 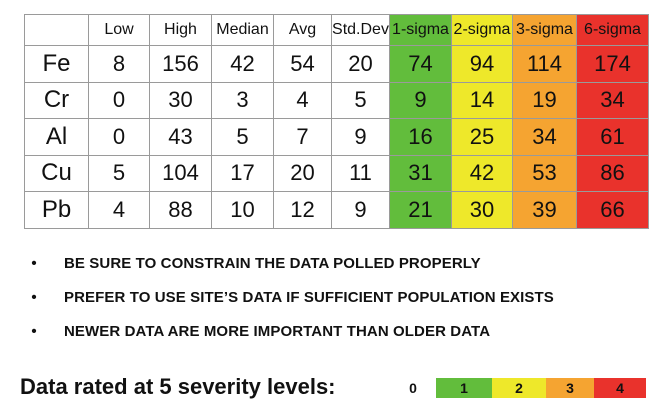 What do you see at coordinates (360, 30) in the screenshot?
I see `header-stddev: Std.Dev` at bounding box center [360, 30].